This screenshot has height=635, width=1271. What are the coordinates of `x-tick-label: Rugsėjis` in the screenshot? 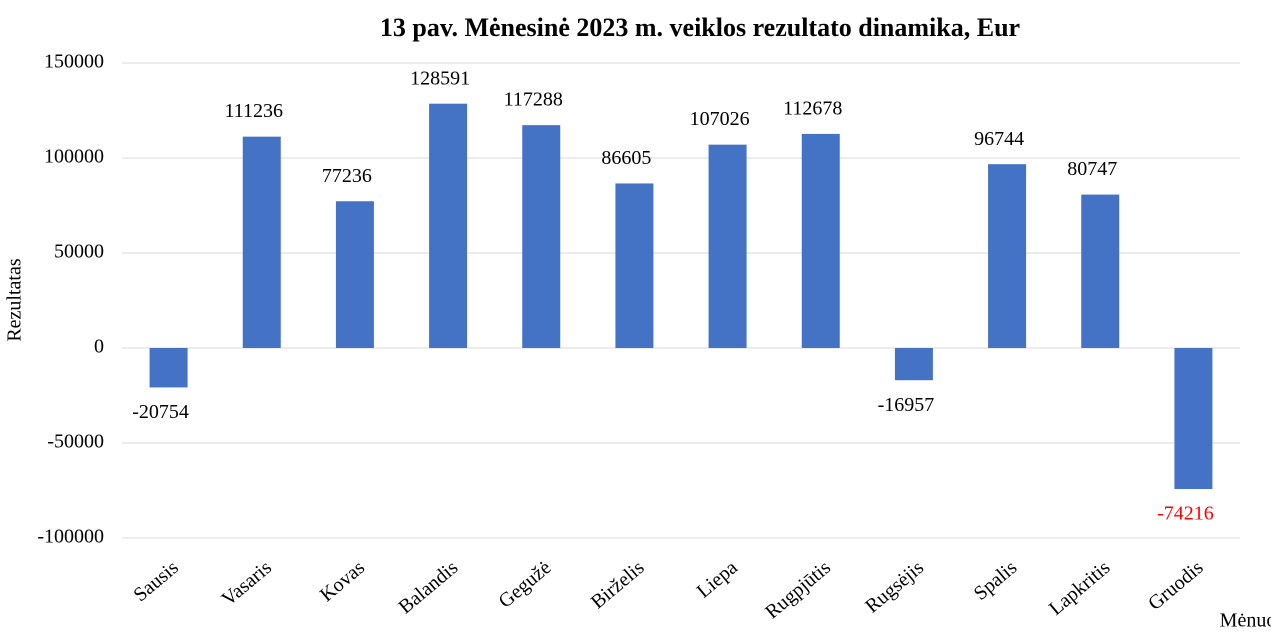 It's located at (894, 586).